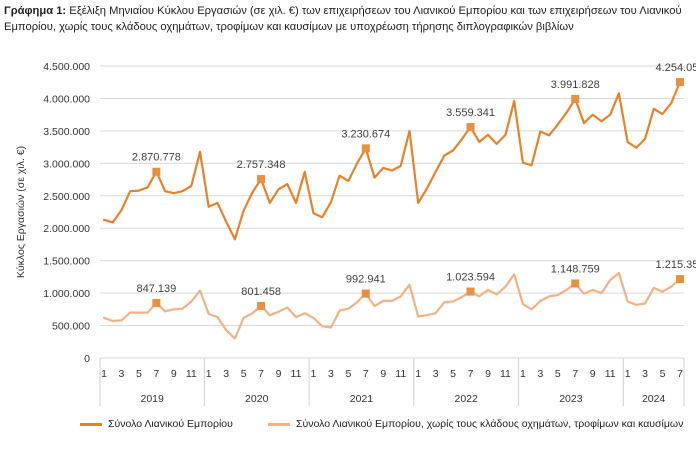  What do you see at coordinates (66, 164) in the screenshot?
I see `y-tick-label: 3.000.000` at bounding box center [66, 164].